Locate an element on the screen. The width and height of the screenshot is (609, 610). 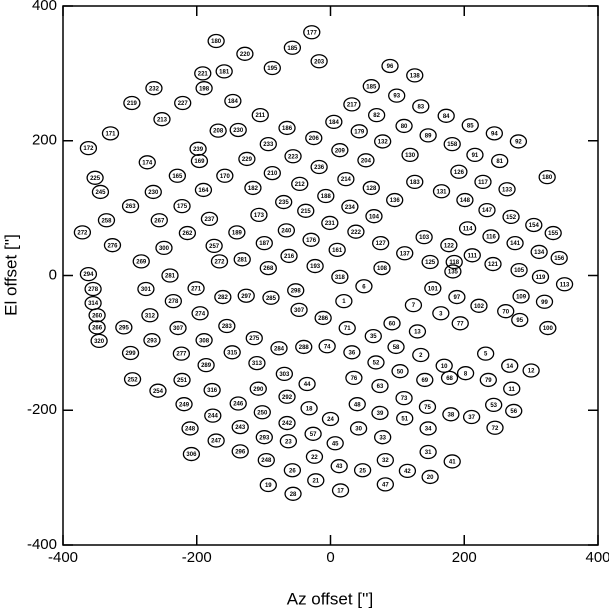
point-label: 177 is located at coordinates (312, 33).